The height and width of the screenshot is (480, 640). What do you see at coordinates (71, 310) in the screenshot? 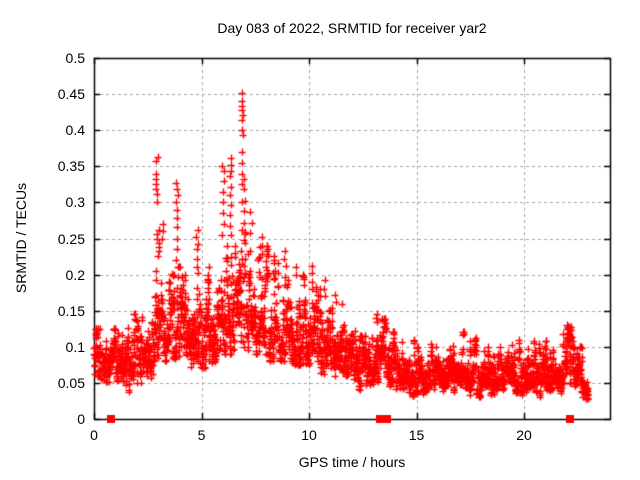
I see `y-tick-label: 0.15` at bounding box center [71, 310].